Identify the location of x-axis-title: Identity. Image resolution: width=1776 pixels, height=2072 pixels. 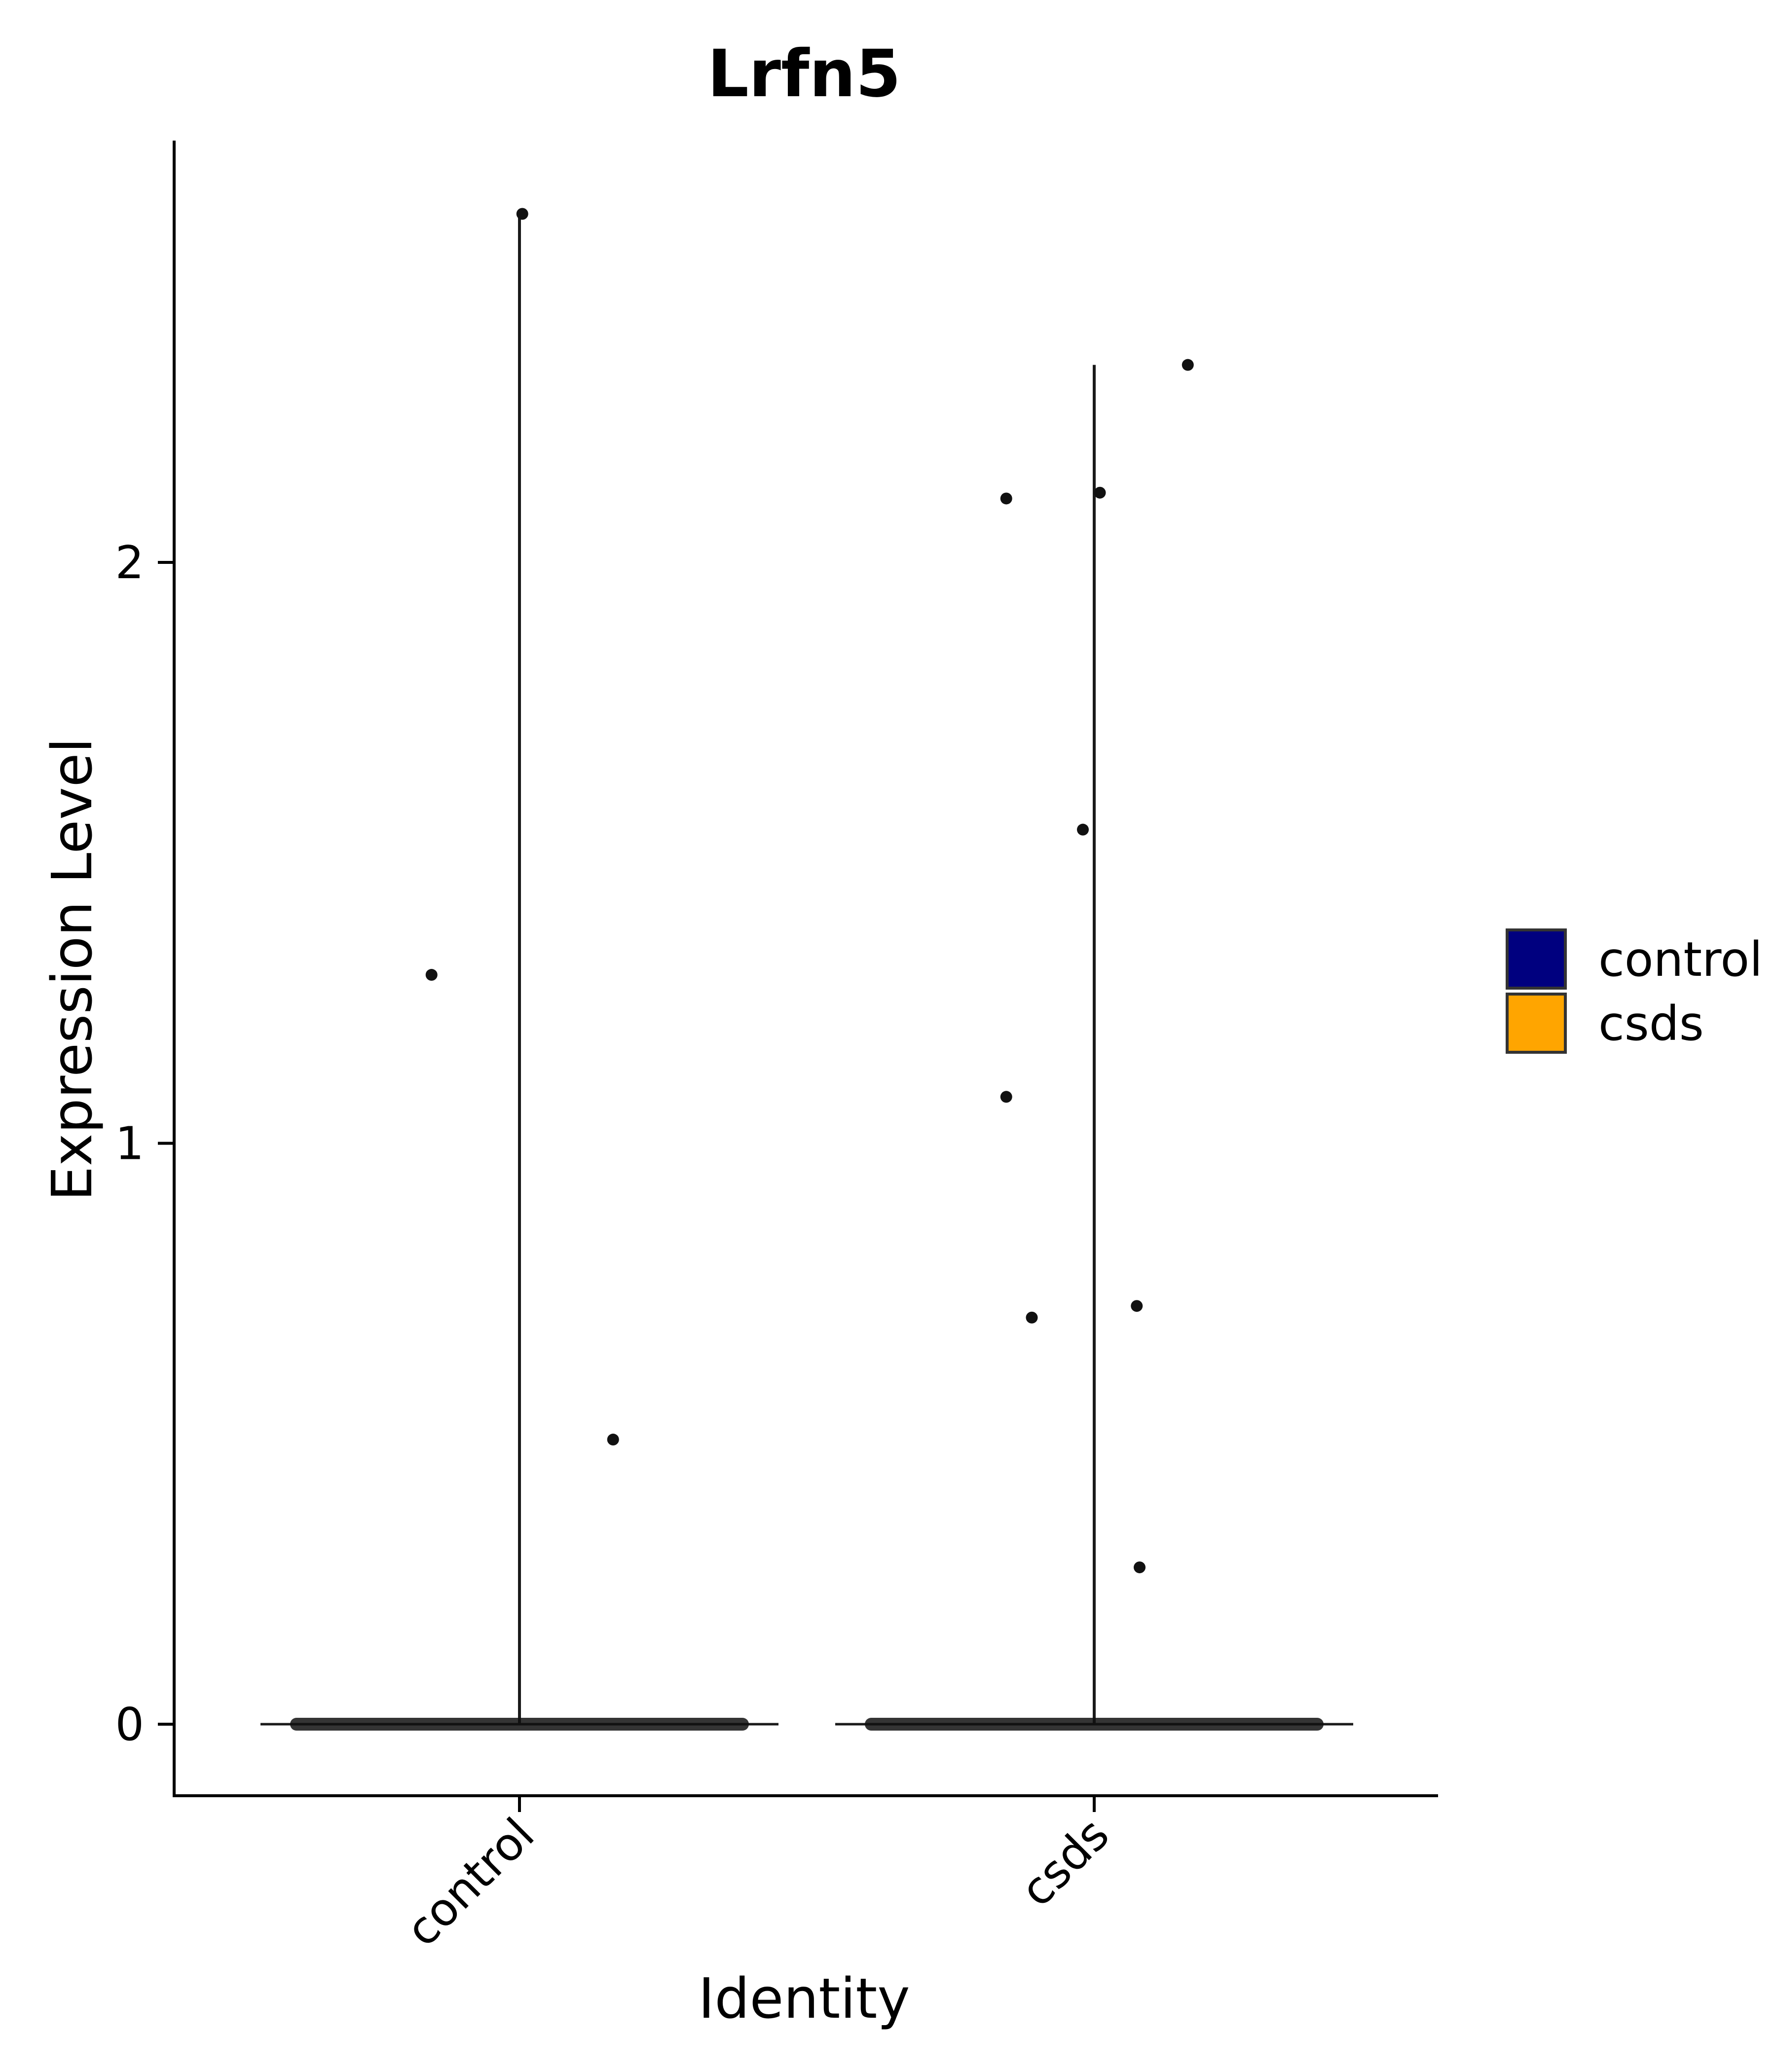
(804, 1999).